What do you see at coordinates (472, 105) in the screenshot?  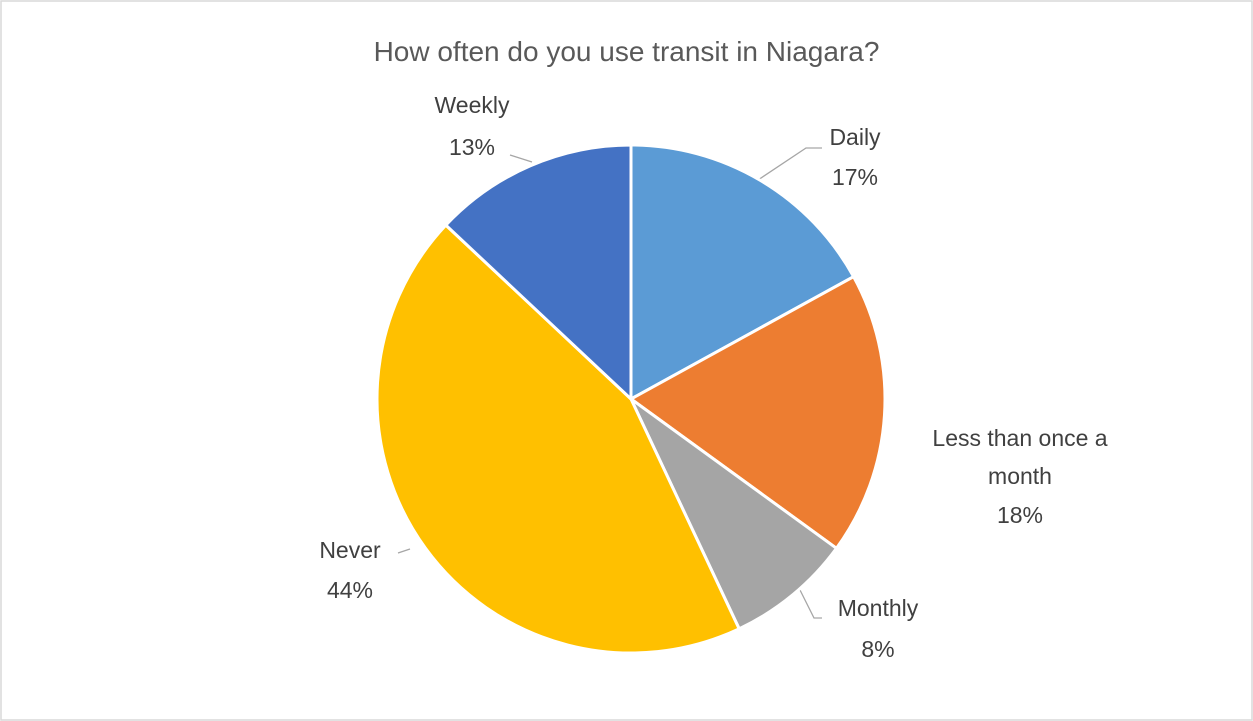 I see `slice-label: Weekly` at bounding box center [472, 105].